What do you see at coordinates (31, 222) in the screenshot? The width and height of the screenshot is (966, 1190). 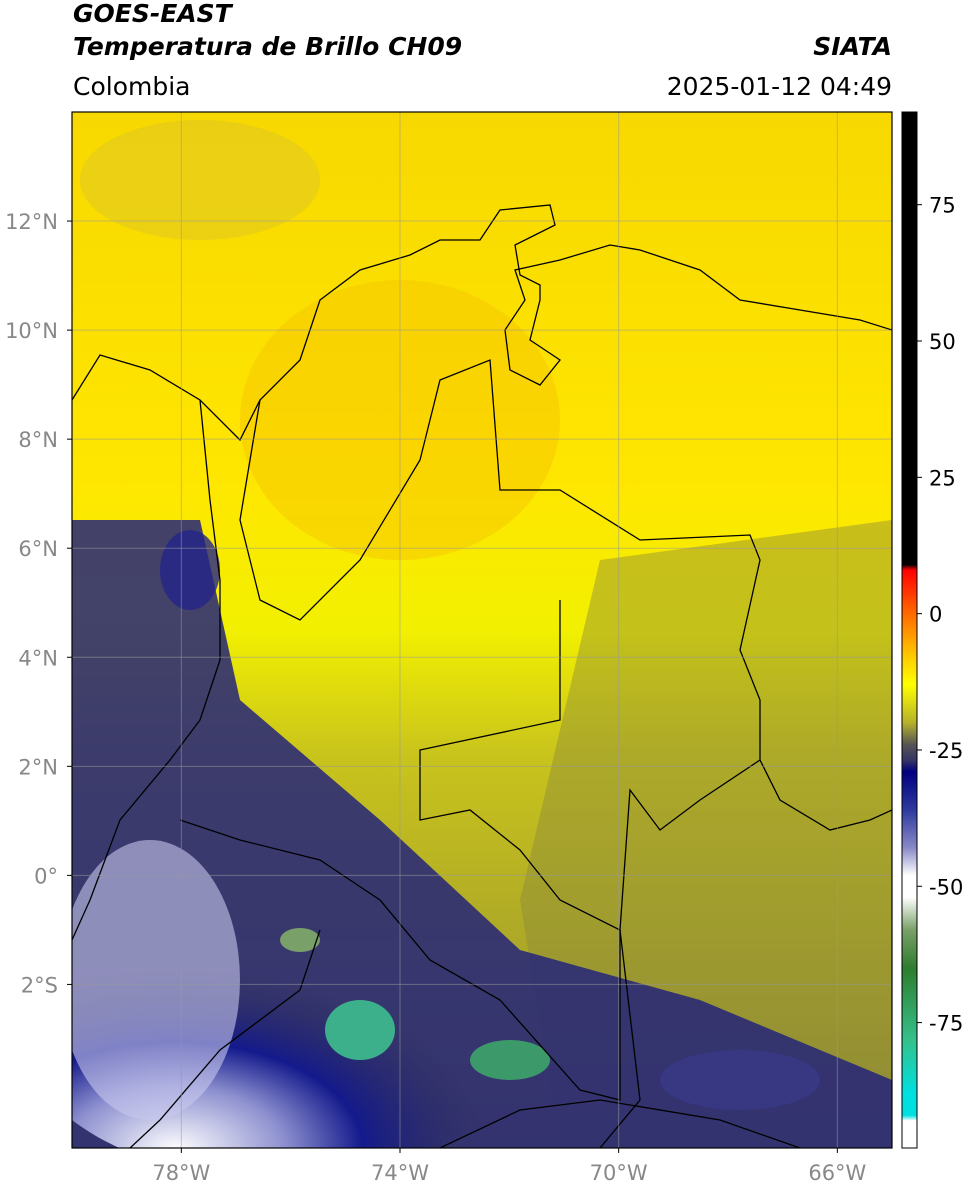 I see `y-tick-label: 12°N` at bounding box center [31, 222].